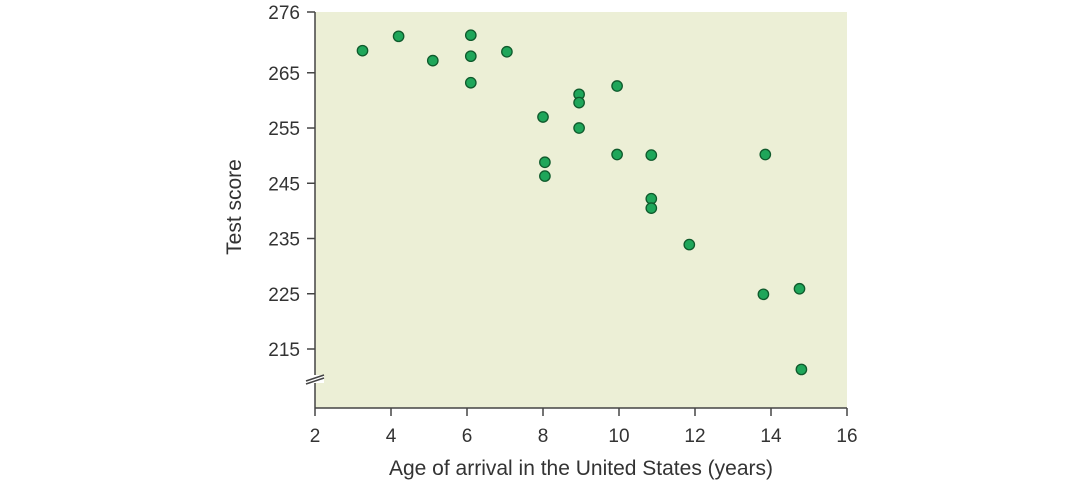 This screenshot has height=480, width=1081. What do you see at coordinates (284, 129) in the screenshot?
I see `y-tick-label: 255` at bounding box center [284, 129].